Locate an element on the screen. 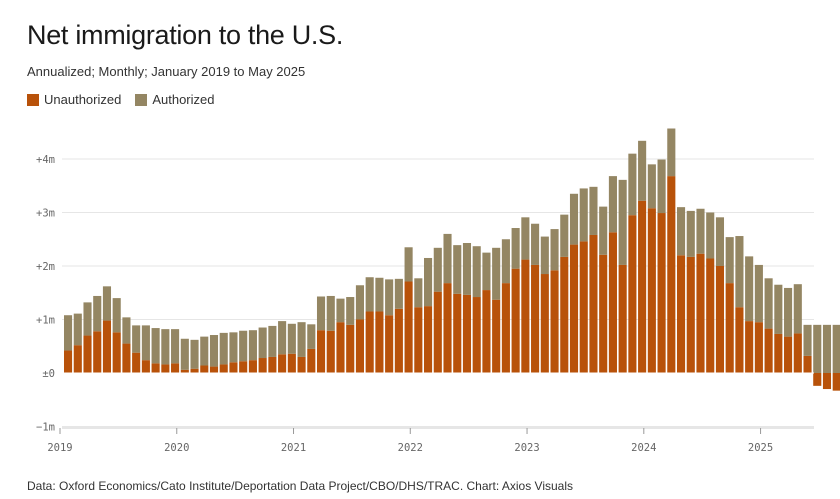 The width and height of the screenshot is (840, 499). x-tick-label: 2022 is located at coordinates (410, 448).